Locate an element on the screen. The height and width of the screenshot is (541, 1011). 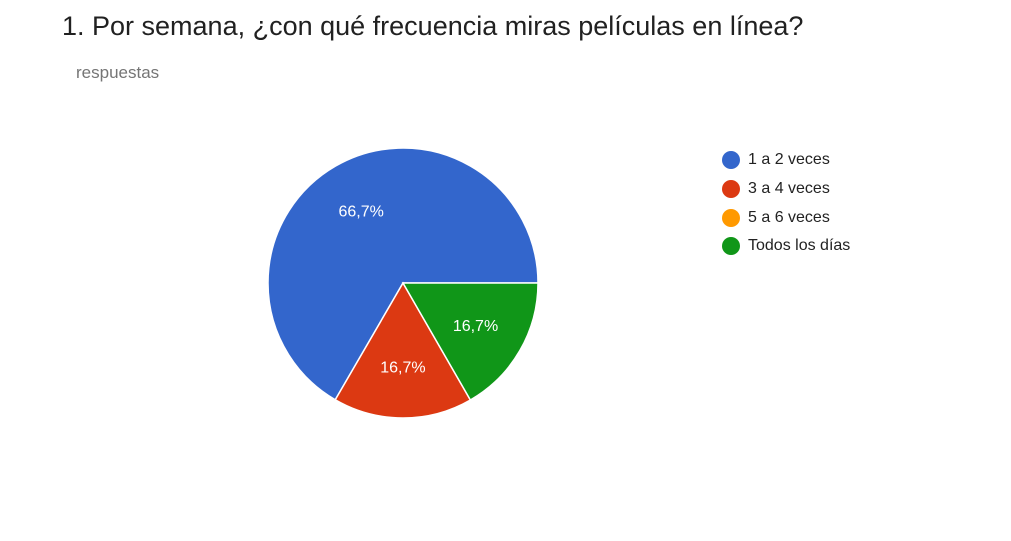
legend-label: 5 a 6 veces is located at coordinates (789, 217).